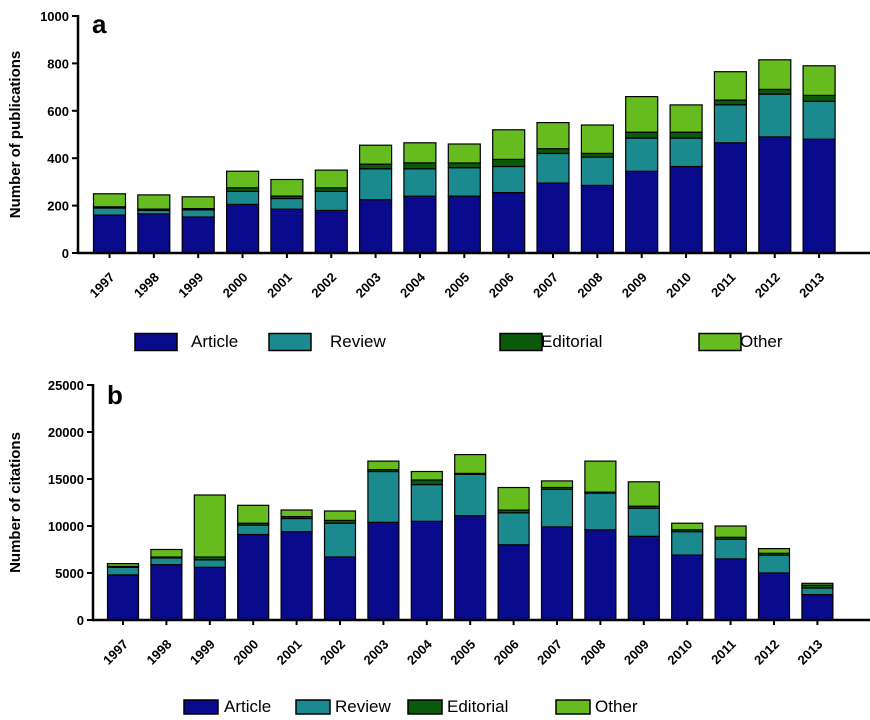 The width and height of the screenshot is (870, 720). I want to click on y-tick-label-5000: 5000, so click(69, 573).